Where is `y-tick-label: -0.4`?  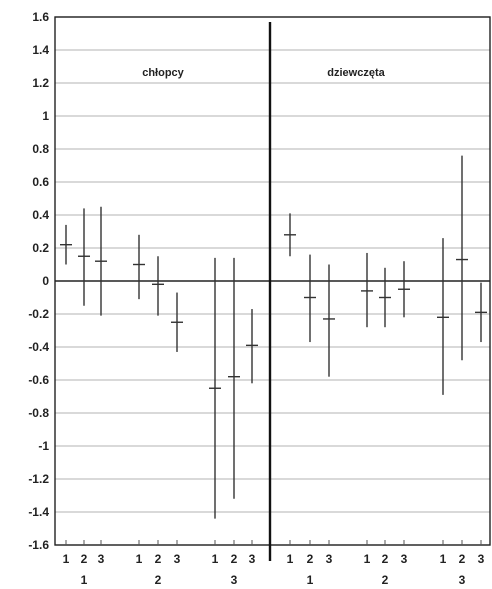
y-tick-label: -0.4 is located at coordinates (38, 347).